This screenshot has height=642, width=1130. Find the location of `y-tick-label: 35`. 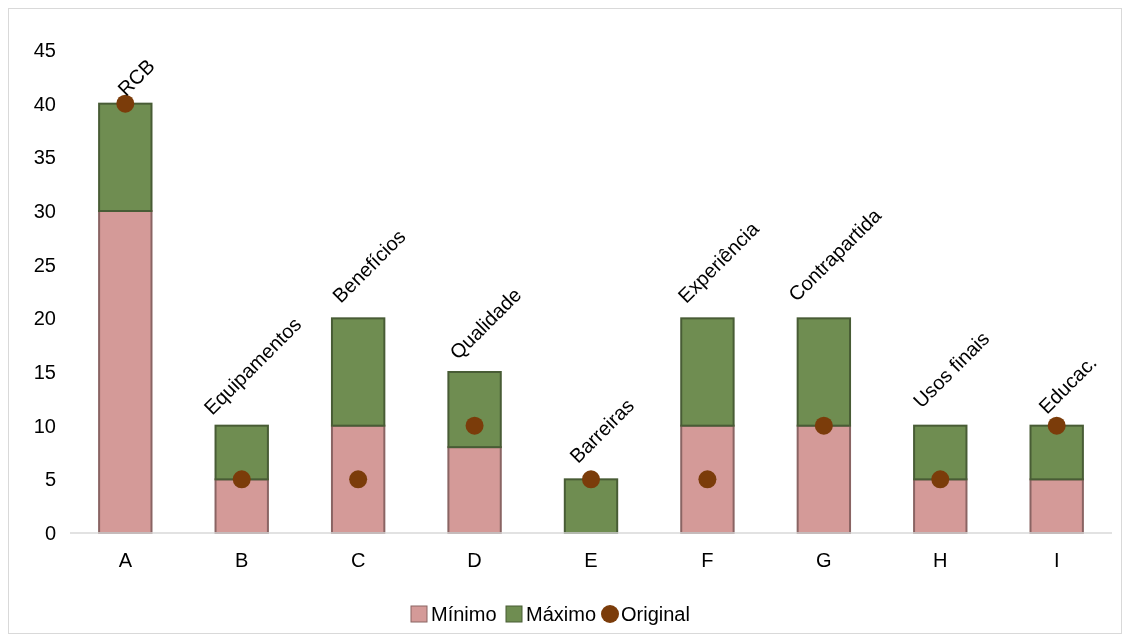

y-tick-label: 35 is located at coordinates (44, 157).